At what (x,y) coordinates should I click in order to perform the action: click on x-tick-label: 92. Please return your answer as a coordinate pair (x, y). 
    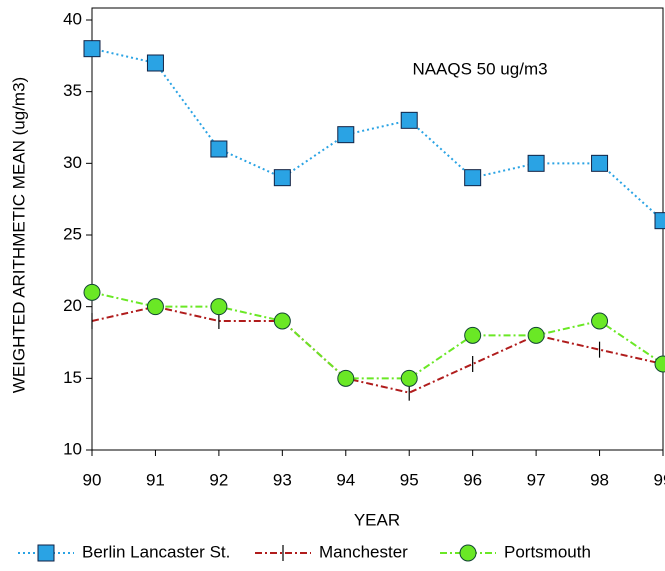
    Looking at the image, I should click on (218, 479).